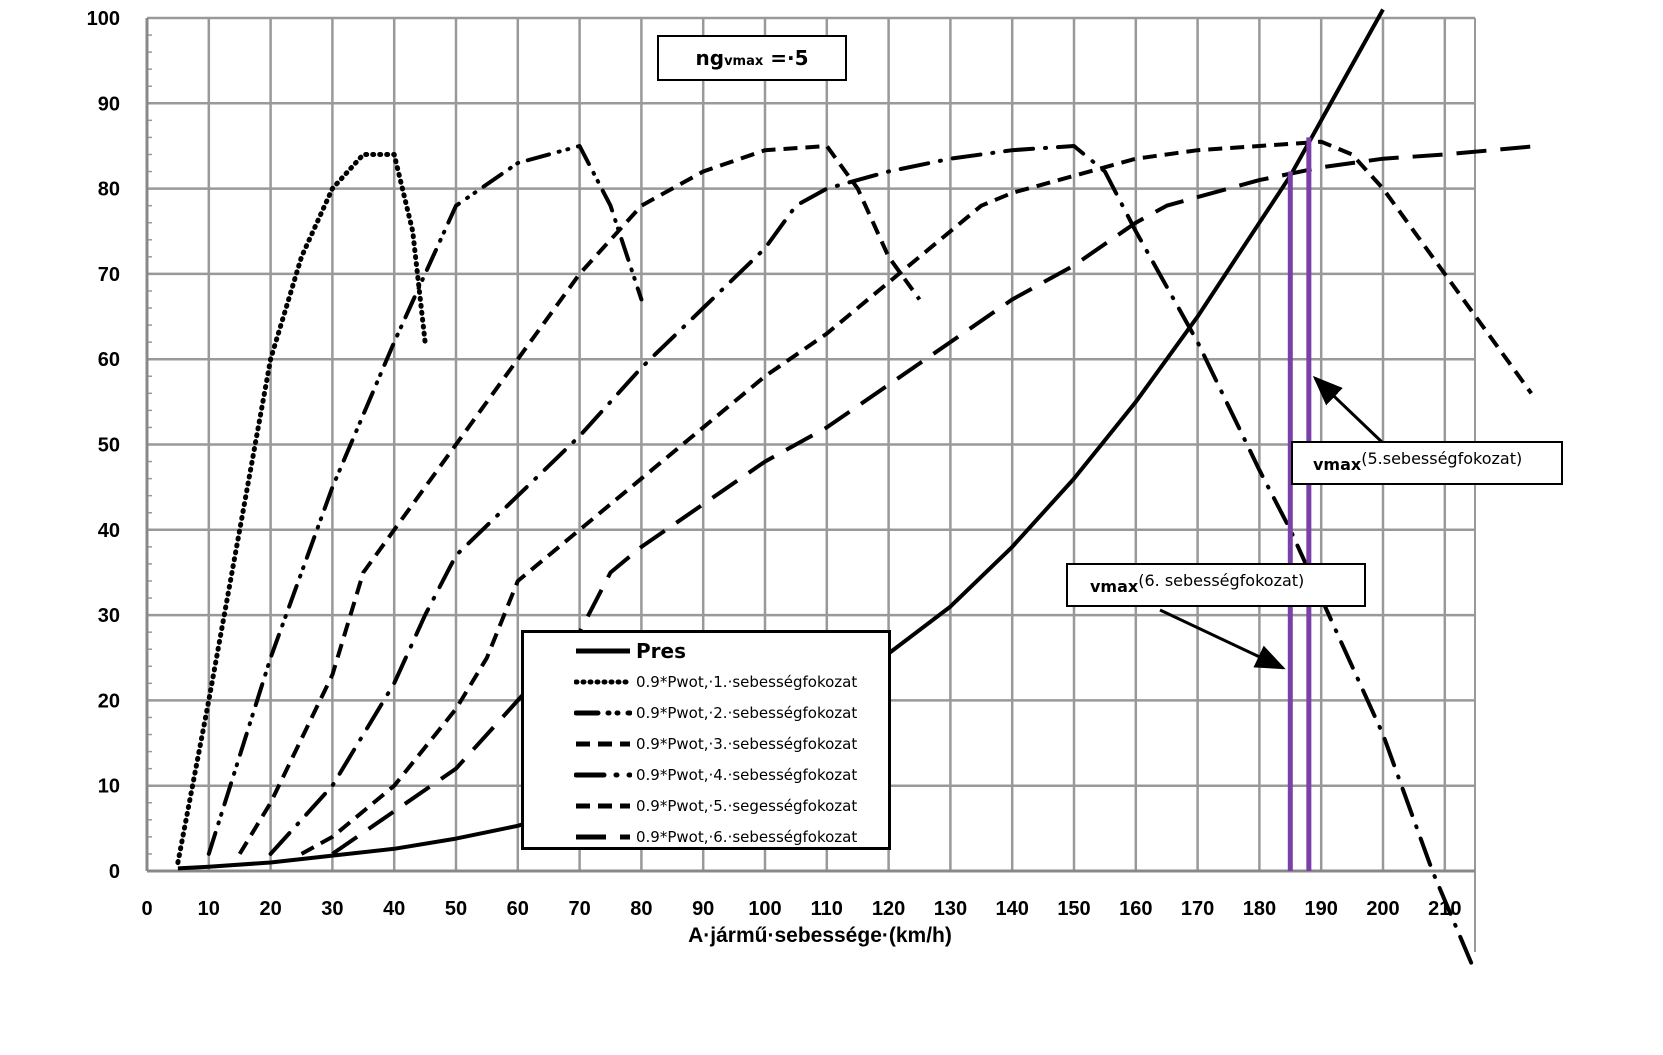 Image resolution: width=1663 pixels, height=1055 pixels. Describe the element at coordinates (109, 701) in the screenshot. I see `y-tick-label: 20` at that location.